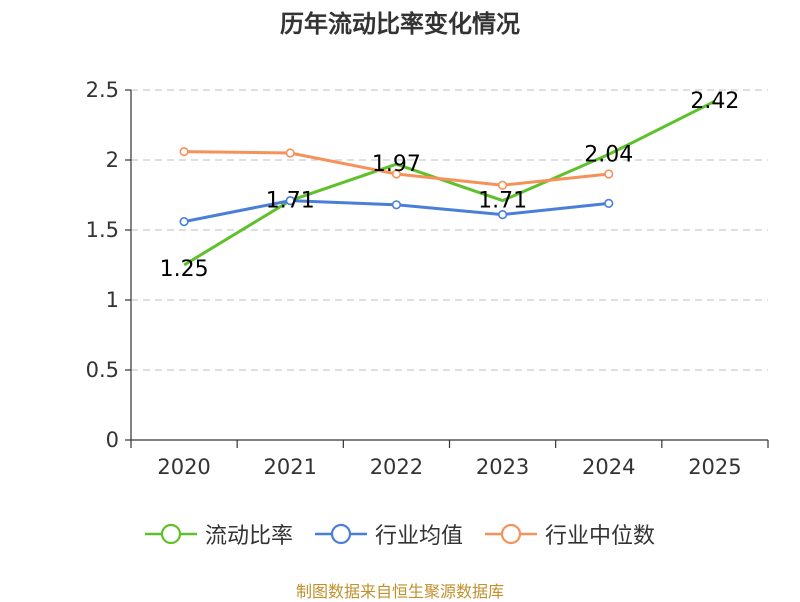  I want to click on legend-label: 行业中位数, so click(600, 536).